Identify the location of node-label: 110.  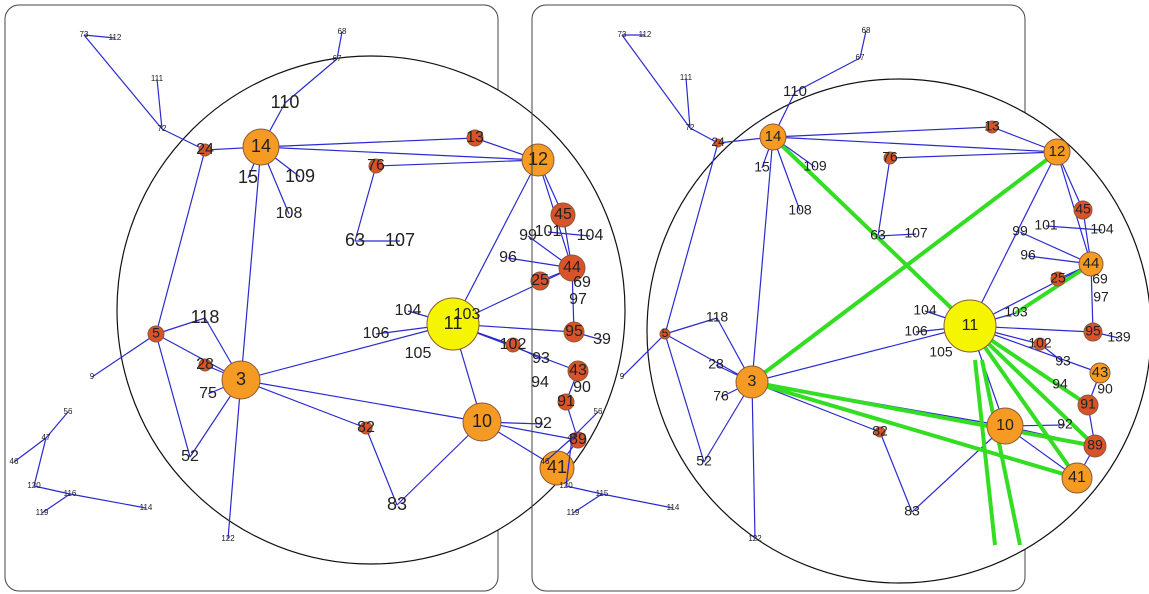
(285, 102).